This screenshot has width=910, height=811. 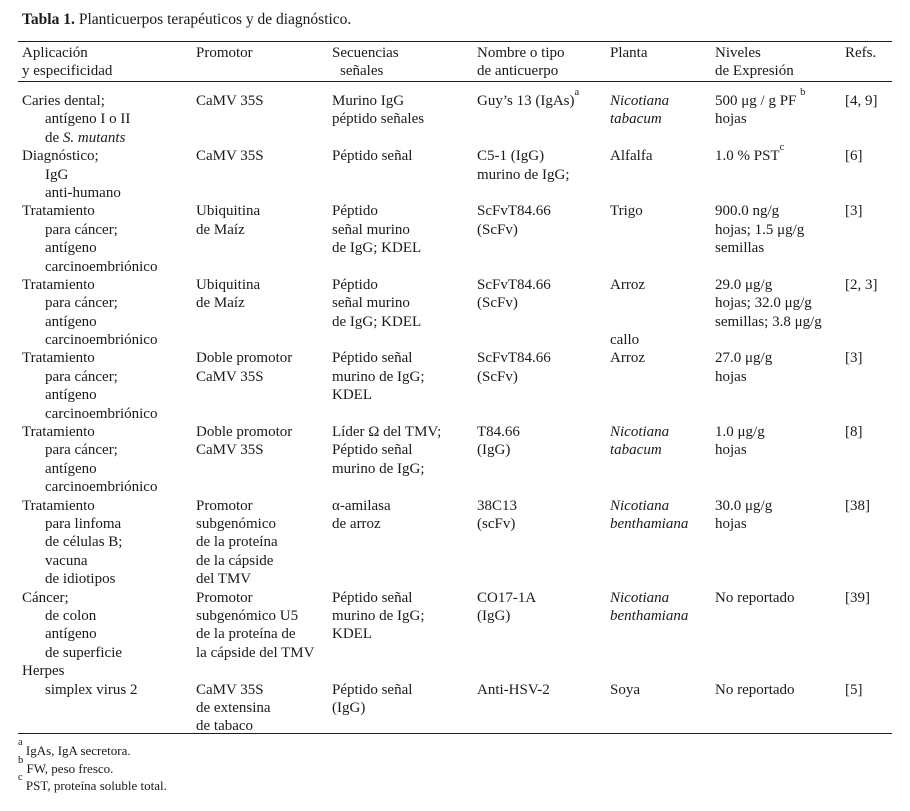 What do you see at coordinates (91, 689) in the screenshot?
I see `cell-line: simplex virus 2` at bounding box center [91, 689].